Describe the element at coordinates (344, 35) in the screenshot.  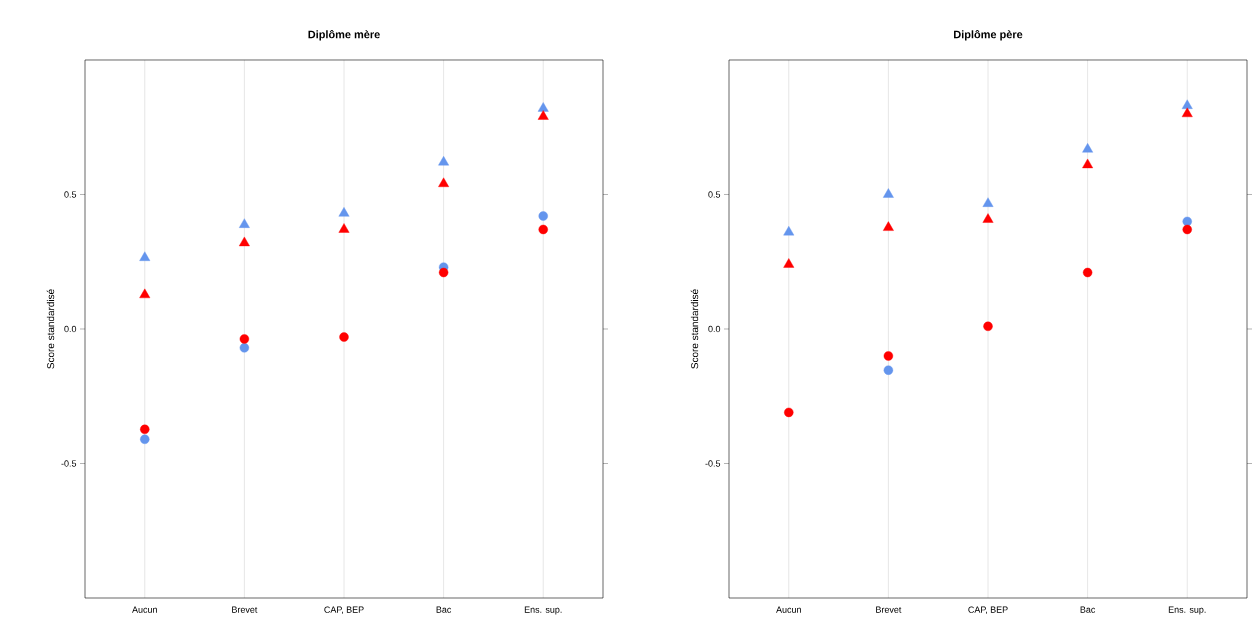
I see `chart-title: Diplôme mère` at that location.